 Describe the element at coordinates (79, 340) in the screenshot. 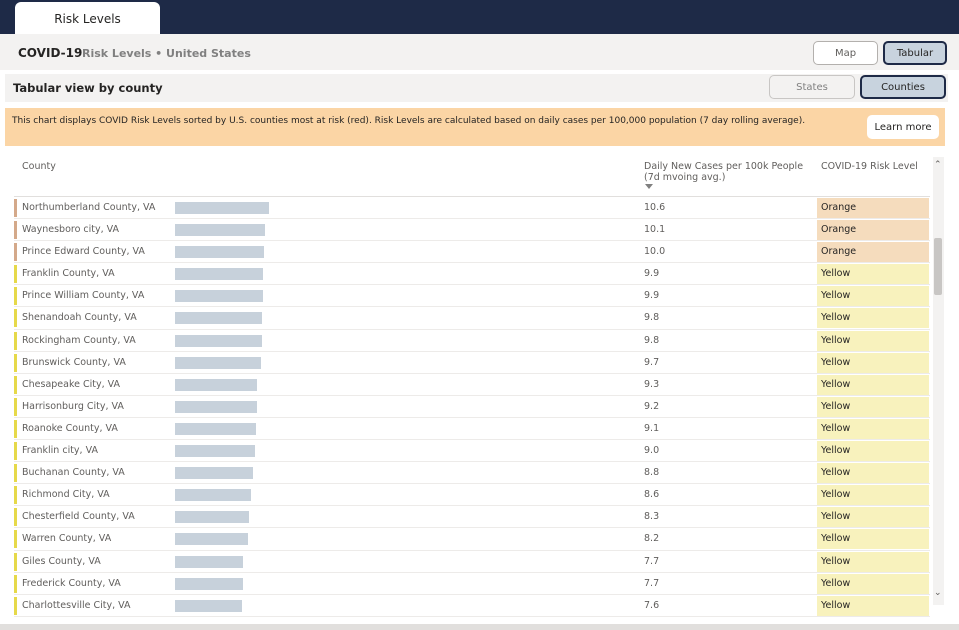

I see `county-name: Rockingham County, VA` at that location.